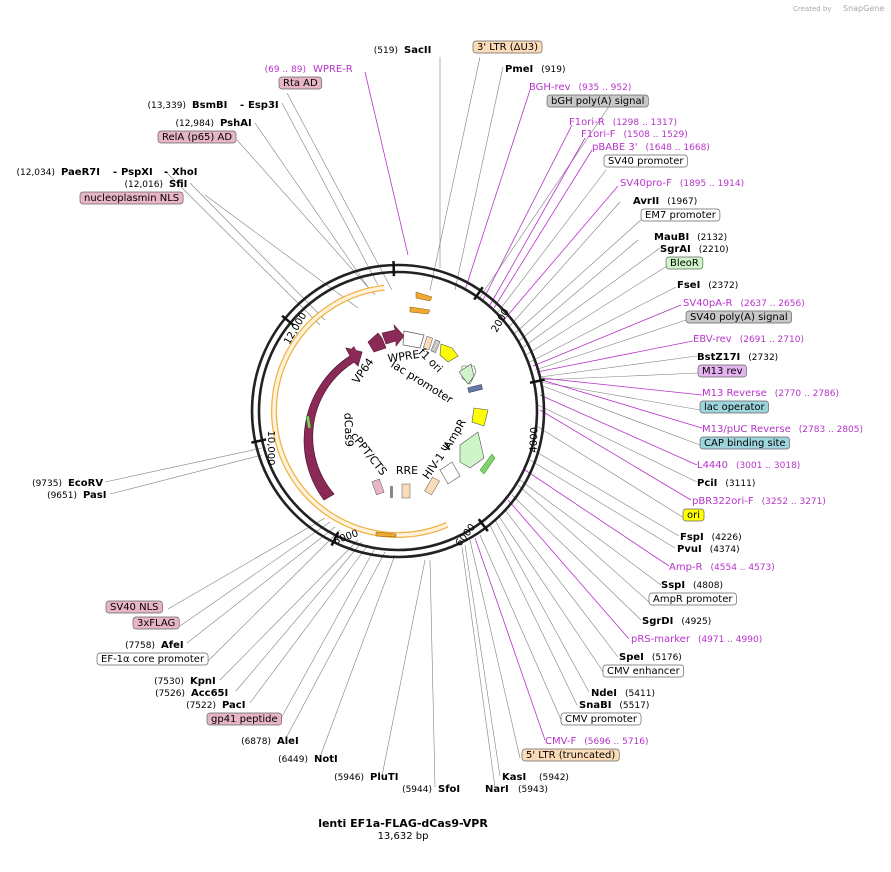  Describe the element at coordinates (665, 201) in the screenshot. I see `enzyme-site-avrii: AvrII (1967)` at that location.